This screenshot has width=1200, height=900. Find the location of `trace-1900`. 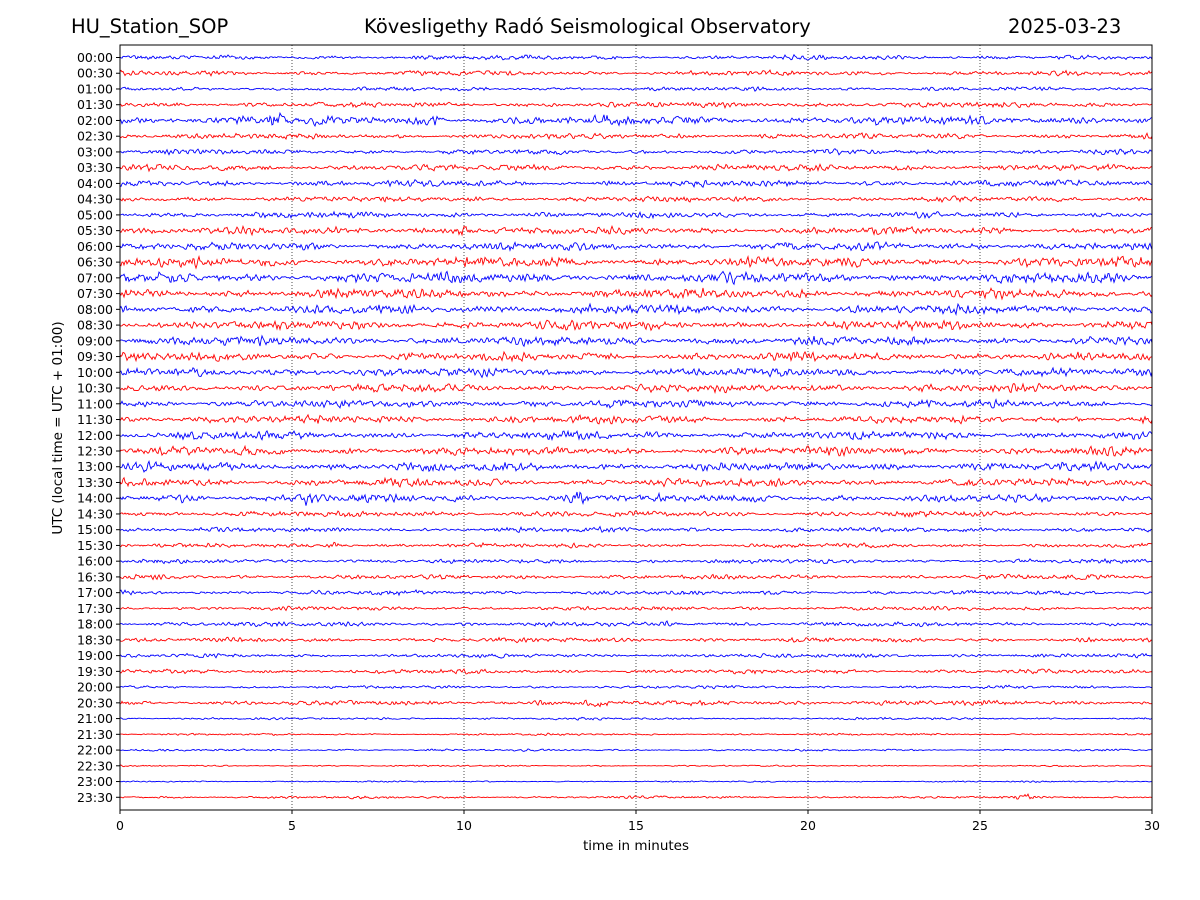

trace-1900 is located at coordinates (636, 655).